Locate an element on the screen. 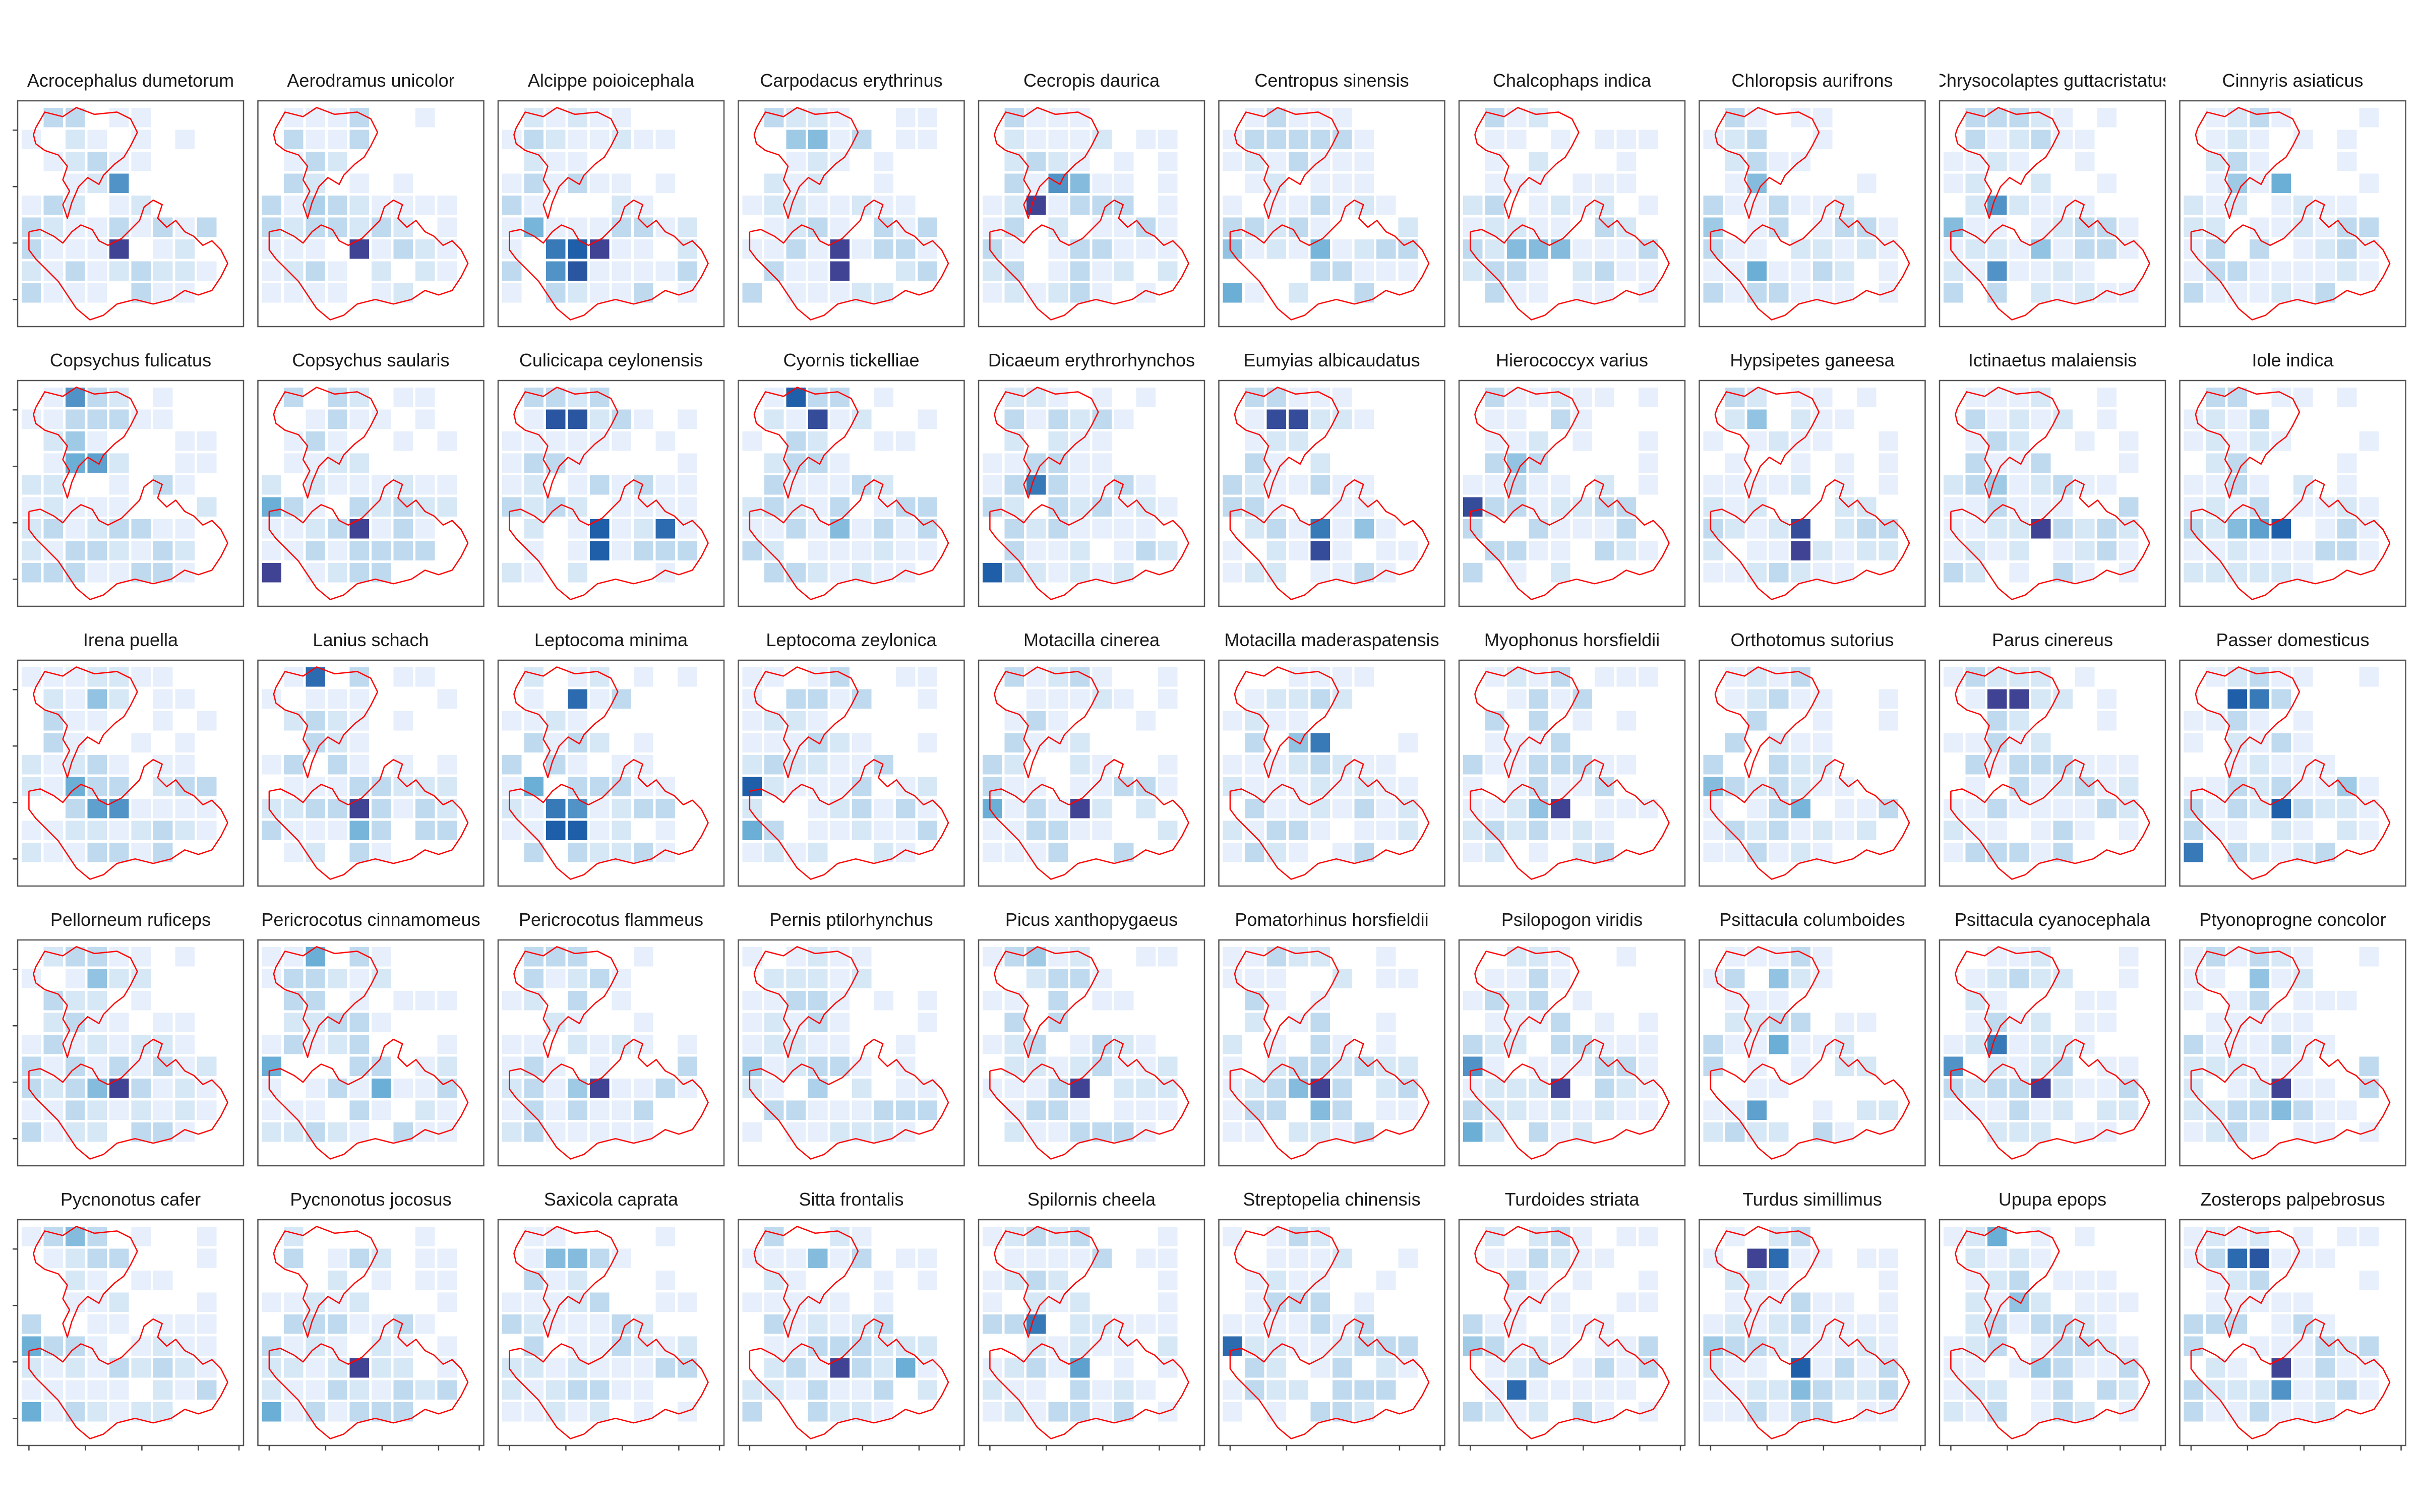  panel-title: Ictinaetus malaiensis is located at coordinates (2052, 360).